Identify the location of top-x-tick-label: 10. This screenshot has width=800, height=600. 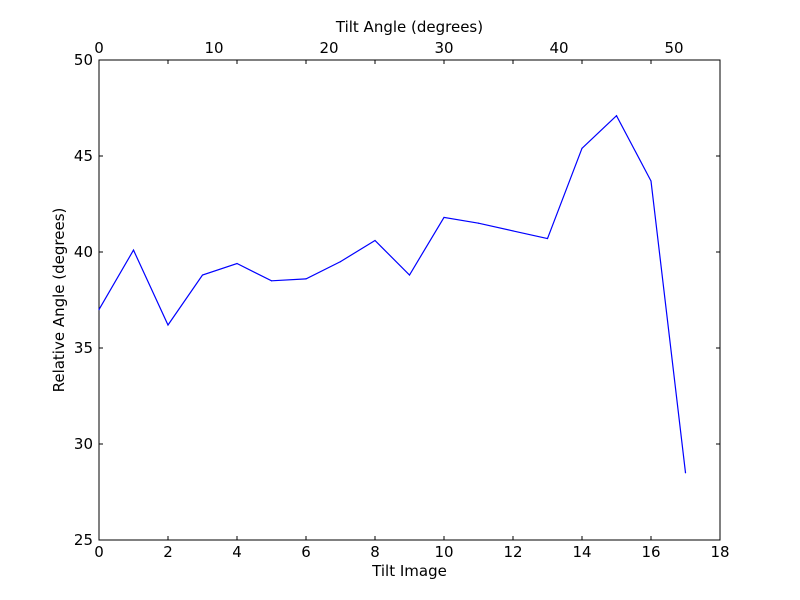
(213, 48).